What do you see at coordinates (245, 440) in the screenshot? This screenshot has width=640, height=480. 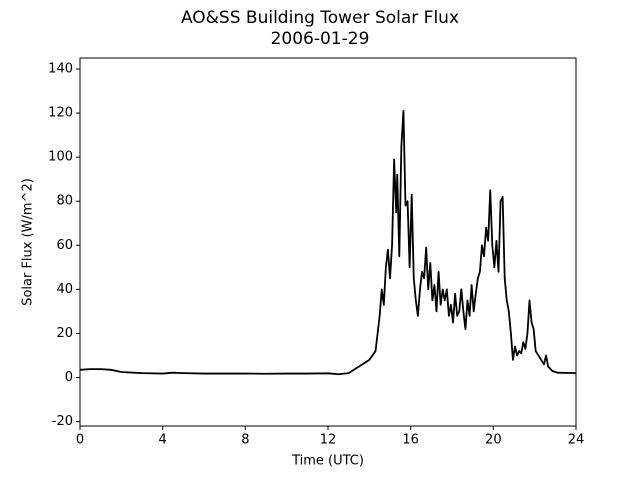 I see `x-tick-label: 8` at bounding box center [245, 440].